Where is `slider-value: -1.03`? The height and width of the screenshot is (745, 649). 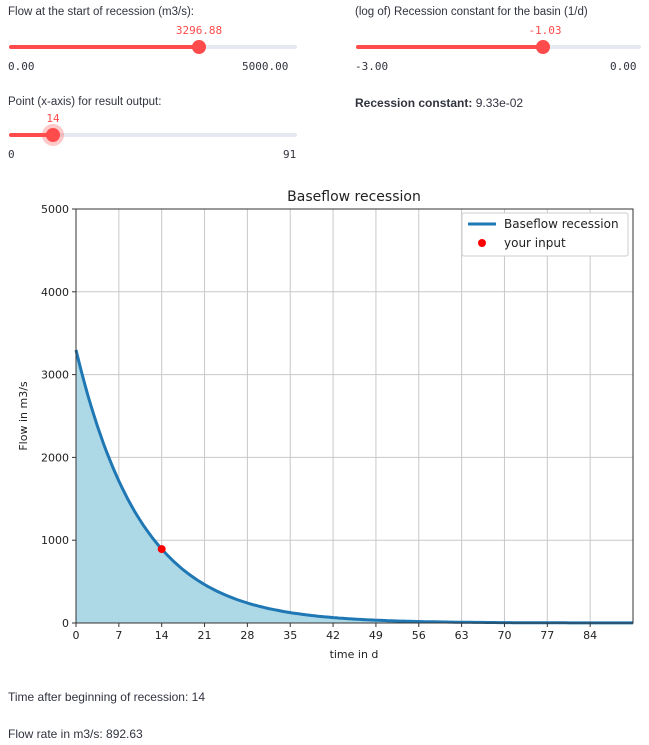 slider-value: -1.03 is located at coordinates (545, 30).